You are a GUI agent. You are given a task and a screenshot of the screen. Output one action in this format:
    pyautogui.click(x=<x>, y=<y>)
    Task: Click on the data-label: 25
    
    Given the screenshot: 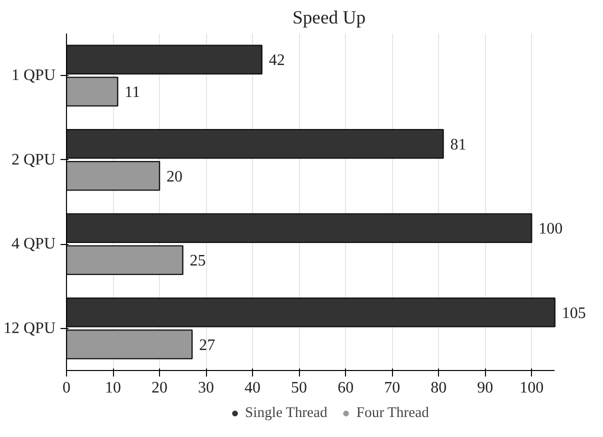 What is the action you would take?
    pyautogui.click(x=198, y=261)
    